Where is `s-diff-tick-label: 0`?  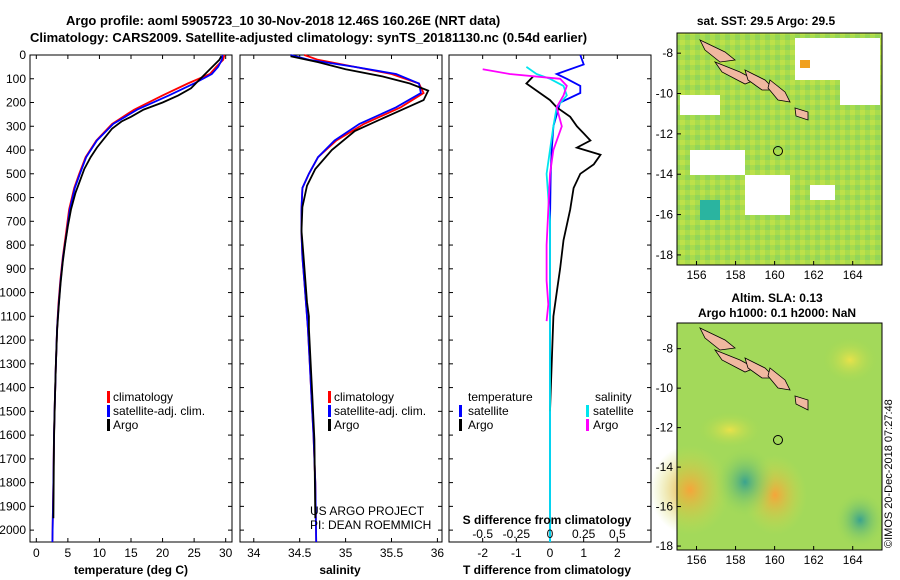
s-diff-tick-label: 0 is located at coordinates (550, 534).